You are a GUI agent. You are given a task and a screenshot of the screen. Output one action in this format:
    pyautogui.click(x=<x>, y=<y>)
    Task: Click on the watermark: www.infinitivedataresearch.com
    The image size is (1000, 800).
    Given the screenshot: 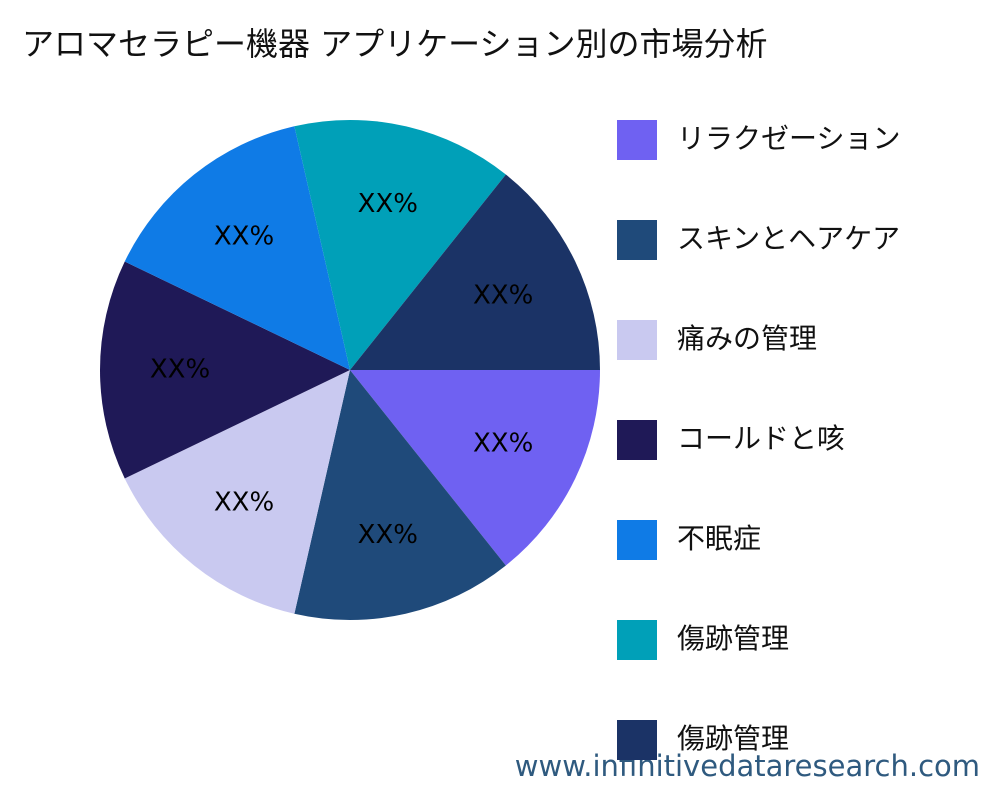 What is the action you would take?
    pyautogui.click(x=747, y=766)
    